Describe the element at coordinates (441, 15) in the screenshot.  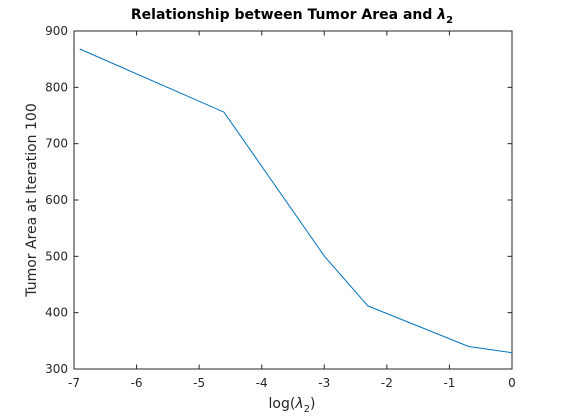
I see `chart-title-symbol: λ` at that location.